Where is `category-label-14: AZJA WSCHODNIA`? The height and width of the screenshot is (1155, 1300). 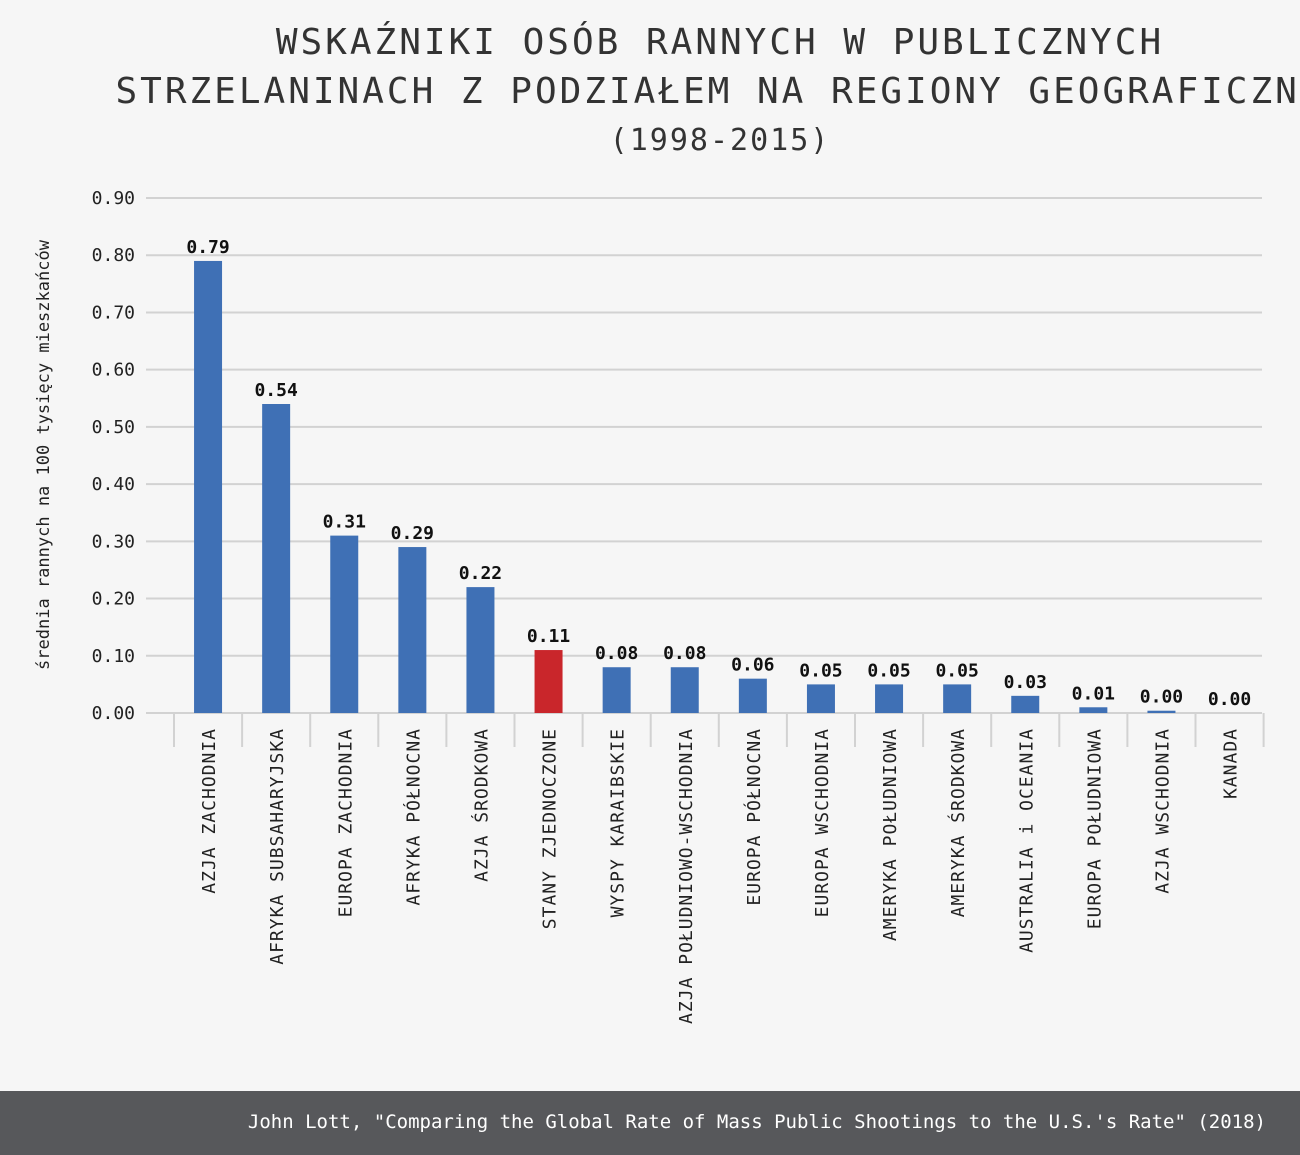 category-label-14: AZJA WSCHODNIA is located at coordinates (1162, 811).